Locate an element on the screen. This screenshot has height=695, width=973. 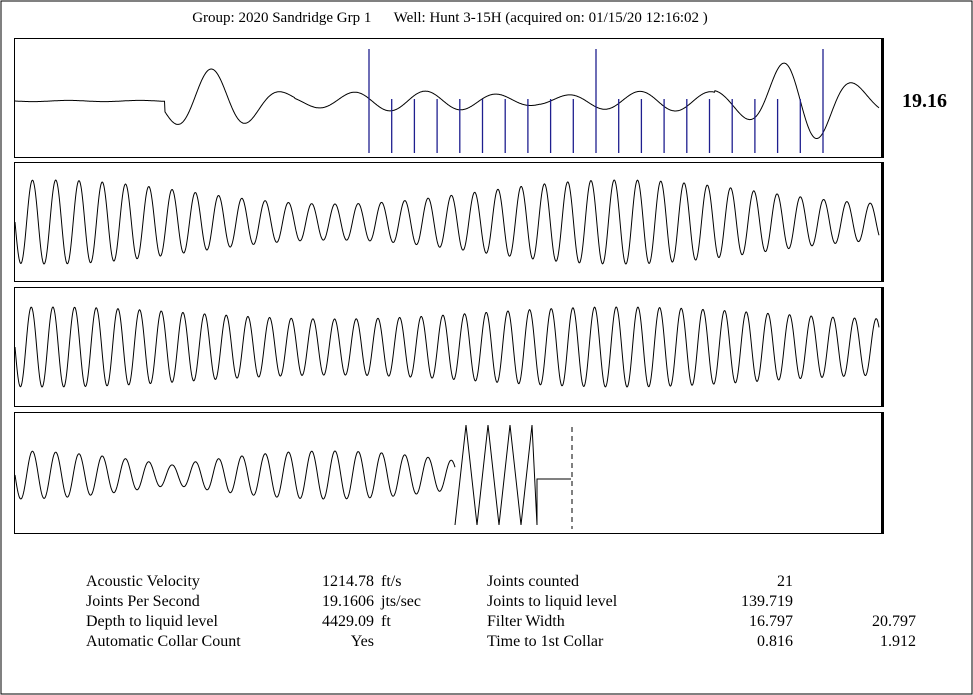
trace-spikes is located at coordinates (512, 475).